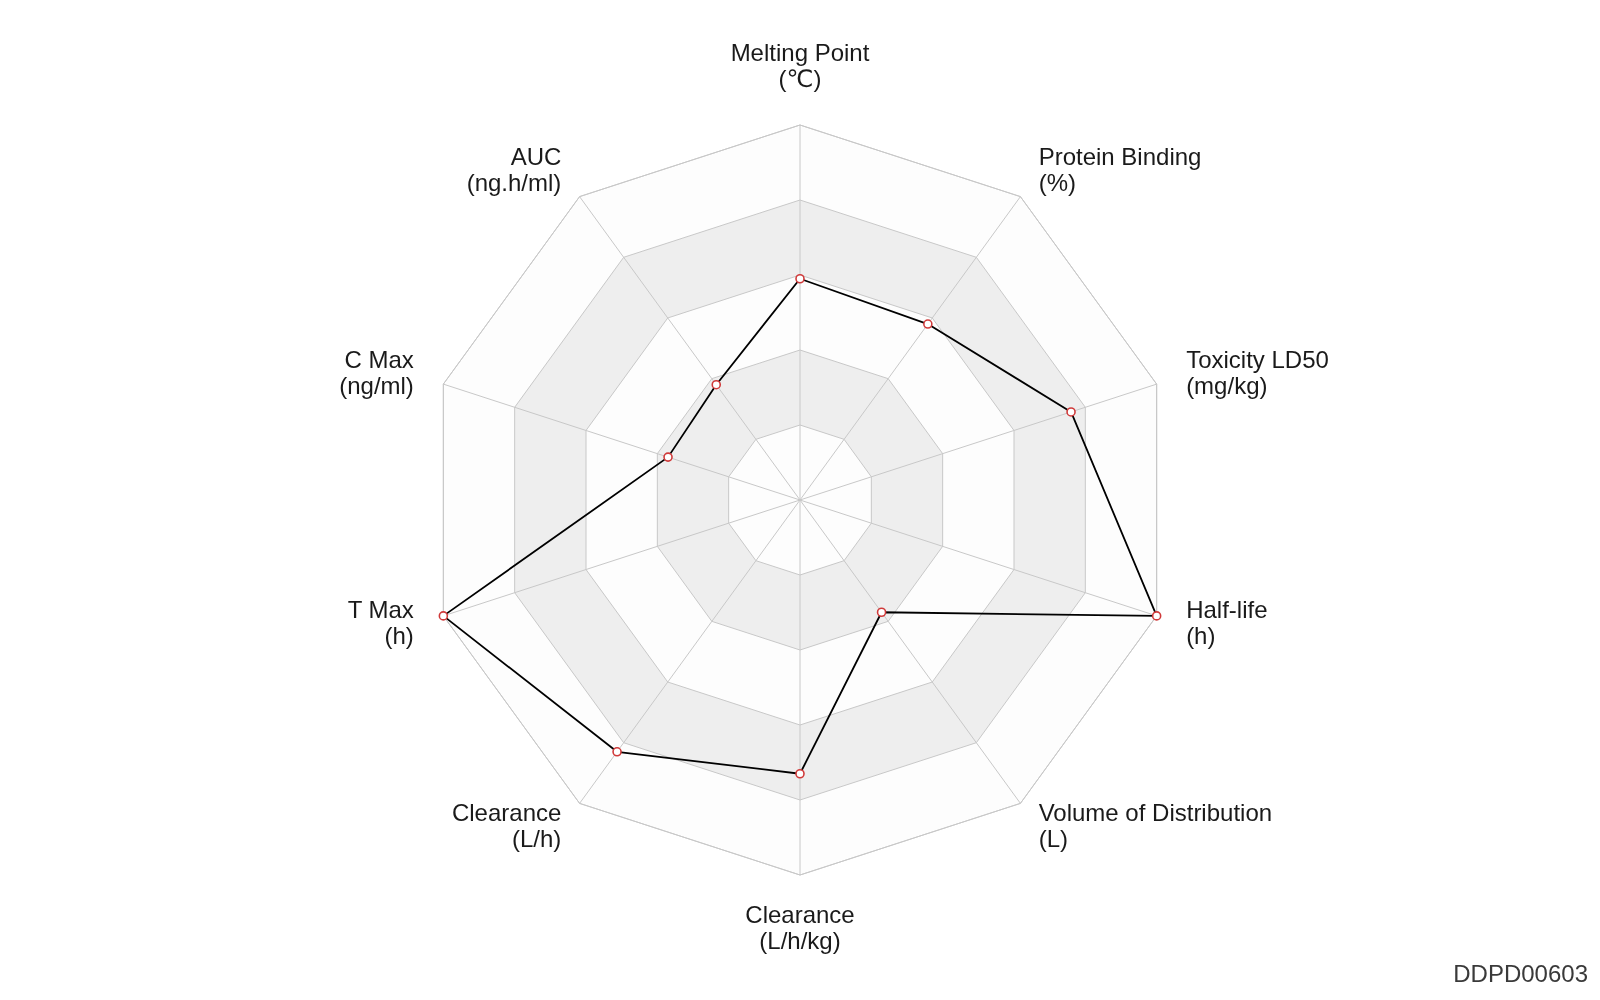  I want to click on spoke-label: C Max (ng/ml), so click(376, 372).